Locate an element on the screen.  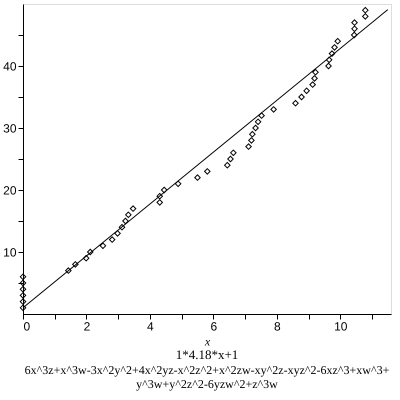
x-tick-label: 2 is located at coordinates (87, 327).